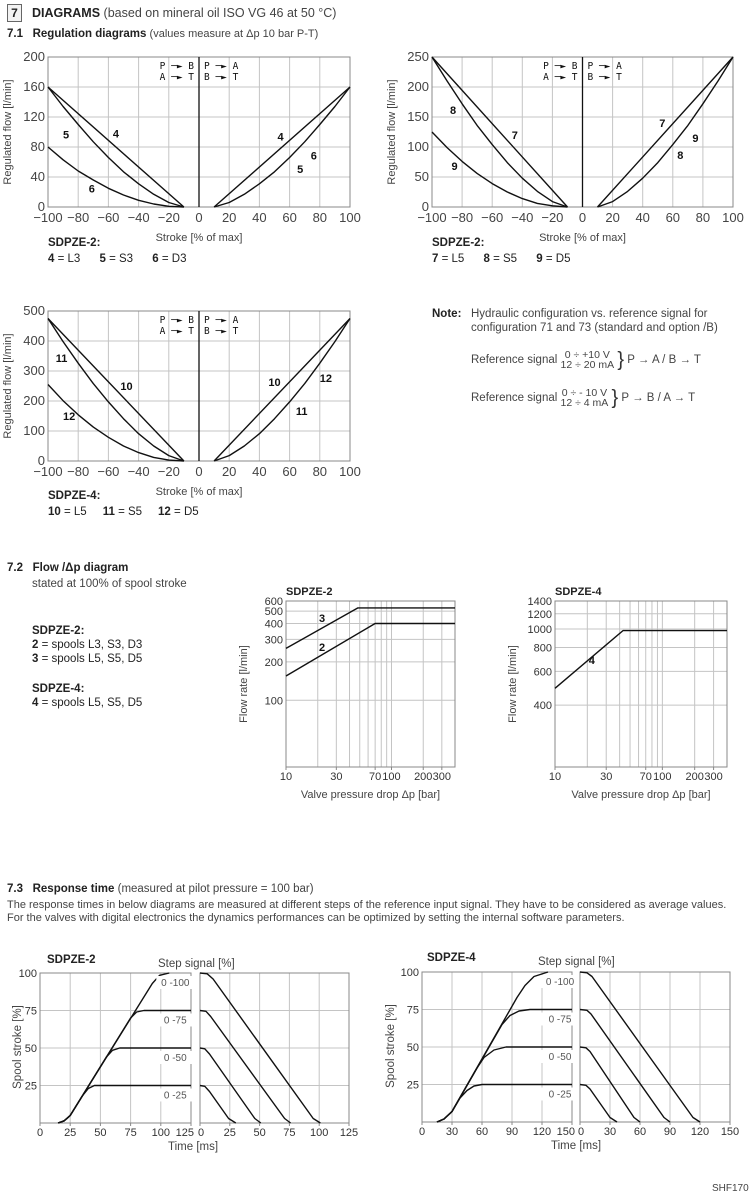 Image resolution: width=750 pixels, height=1196 pixels. What do you see at coordinates (458, 243) in the screenshot?
I see `legend-title-reg2: SDPZE-2:` at bounding box center [458, 243].